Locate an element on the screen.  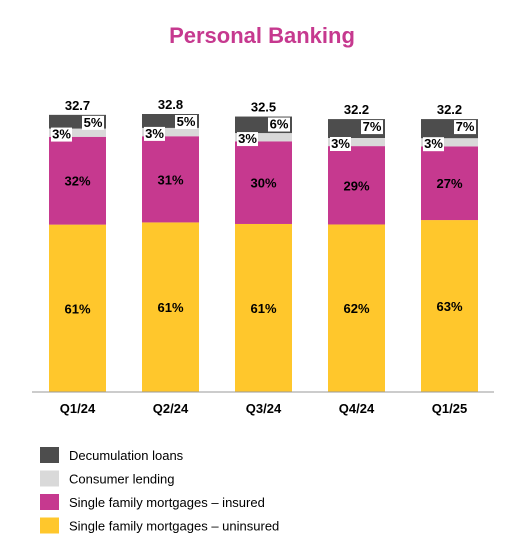
x-tick-label-q1-25: Q1/25 is located at coordinates (449, 408).